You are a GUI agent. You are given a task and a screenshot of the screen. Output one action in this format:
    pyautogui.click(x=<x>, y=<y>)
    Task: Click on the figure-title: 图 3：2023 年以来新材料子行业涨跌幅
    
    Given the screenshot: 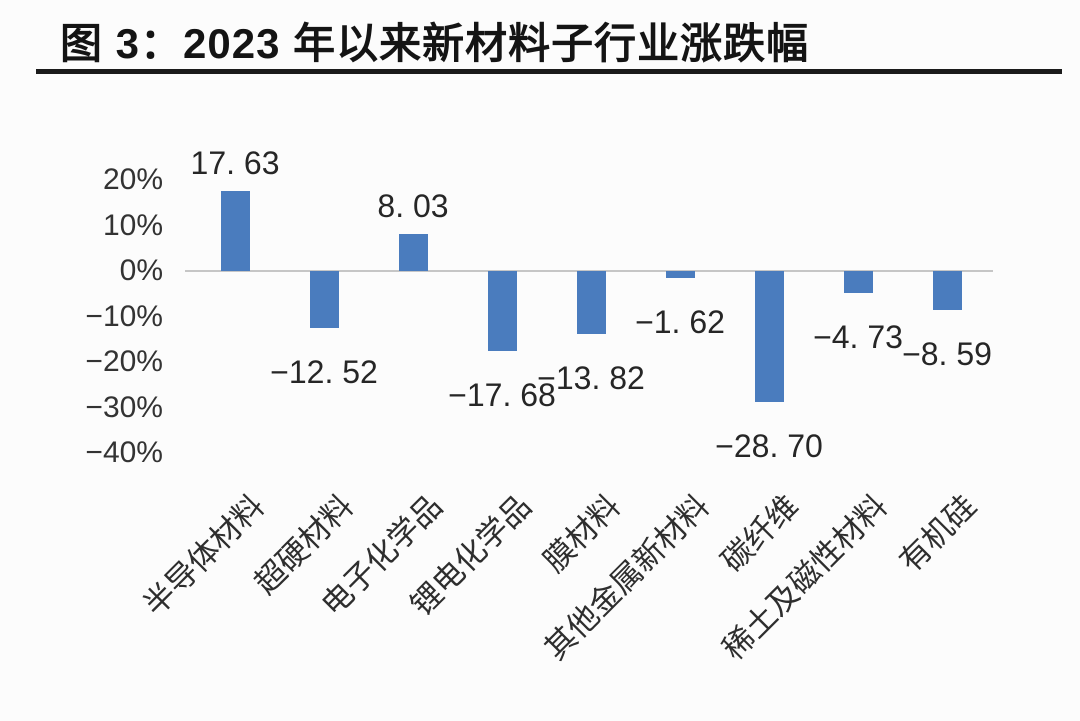 What is the action you would take?
    pyautogui.click(x=435, y=43)
    